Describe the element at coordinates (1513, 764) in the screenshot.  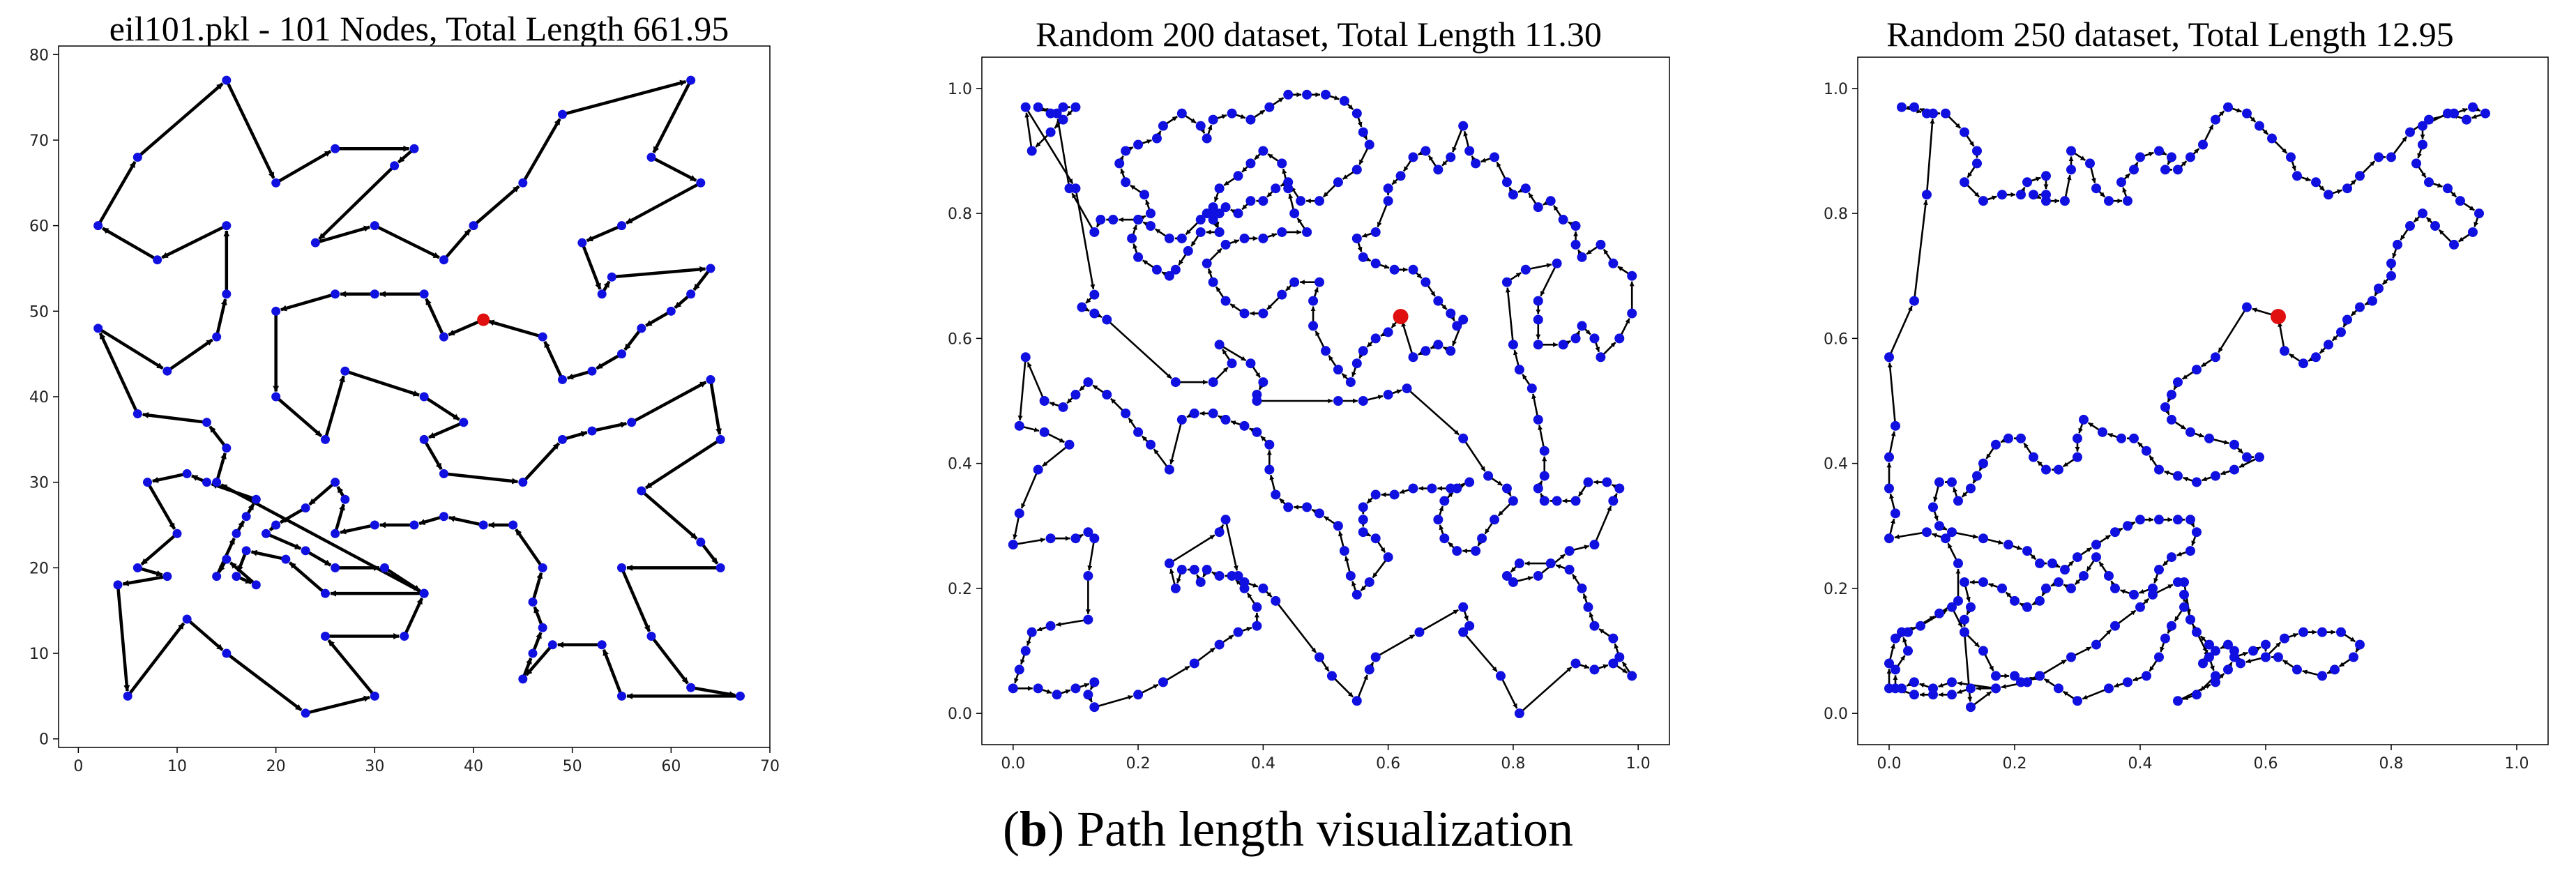
I see `x-tick-label: 0.8` at that location.